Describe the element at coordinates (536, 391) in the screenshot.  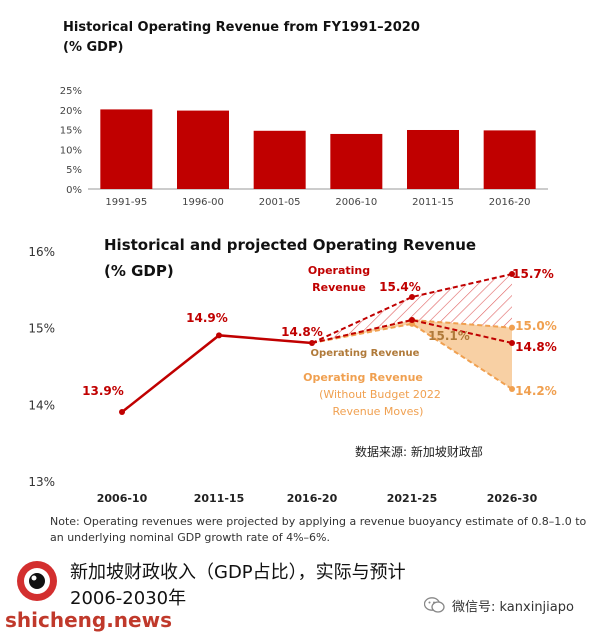
I see `projection-value-label: 14.2%` at that location.